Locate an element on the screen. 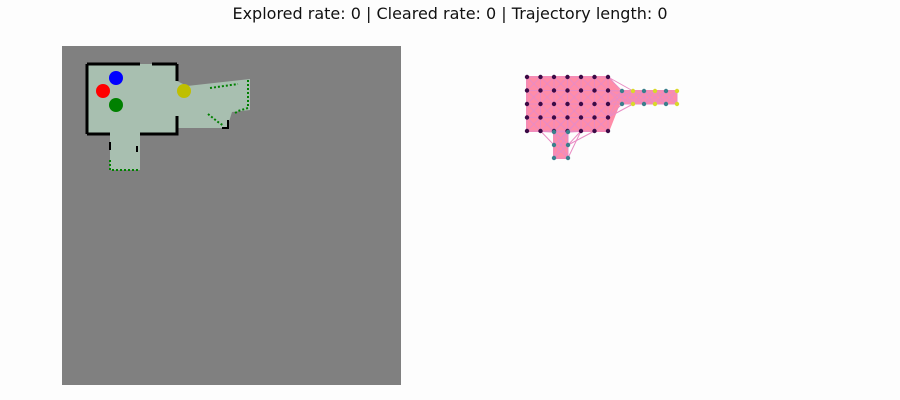 The image size is (900, 400). graph-nodes is located at coordinates (602, 117).